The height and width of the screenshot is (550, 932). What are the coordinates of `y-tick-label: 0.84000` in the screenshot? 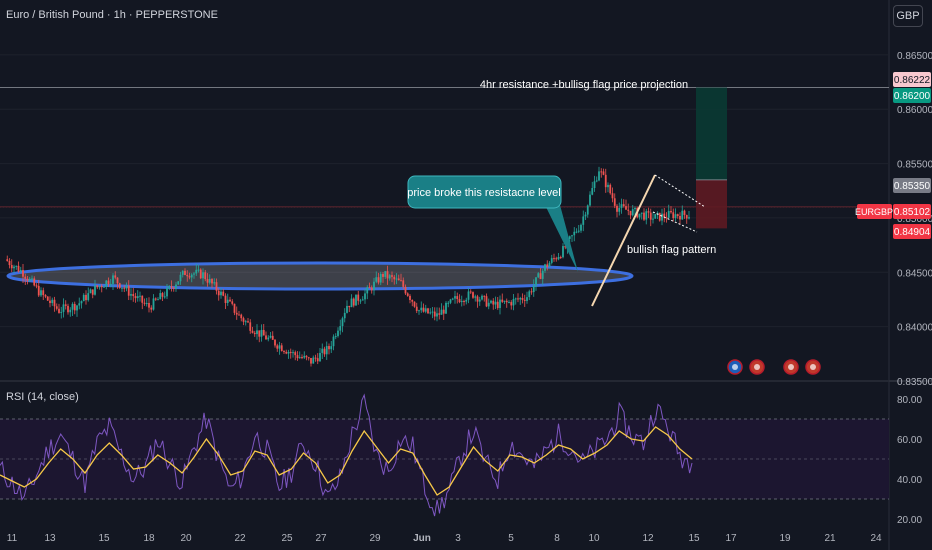 It's located at (914, 328).